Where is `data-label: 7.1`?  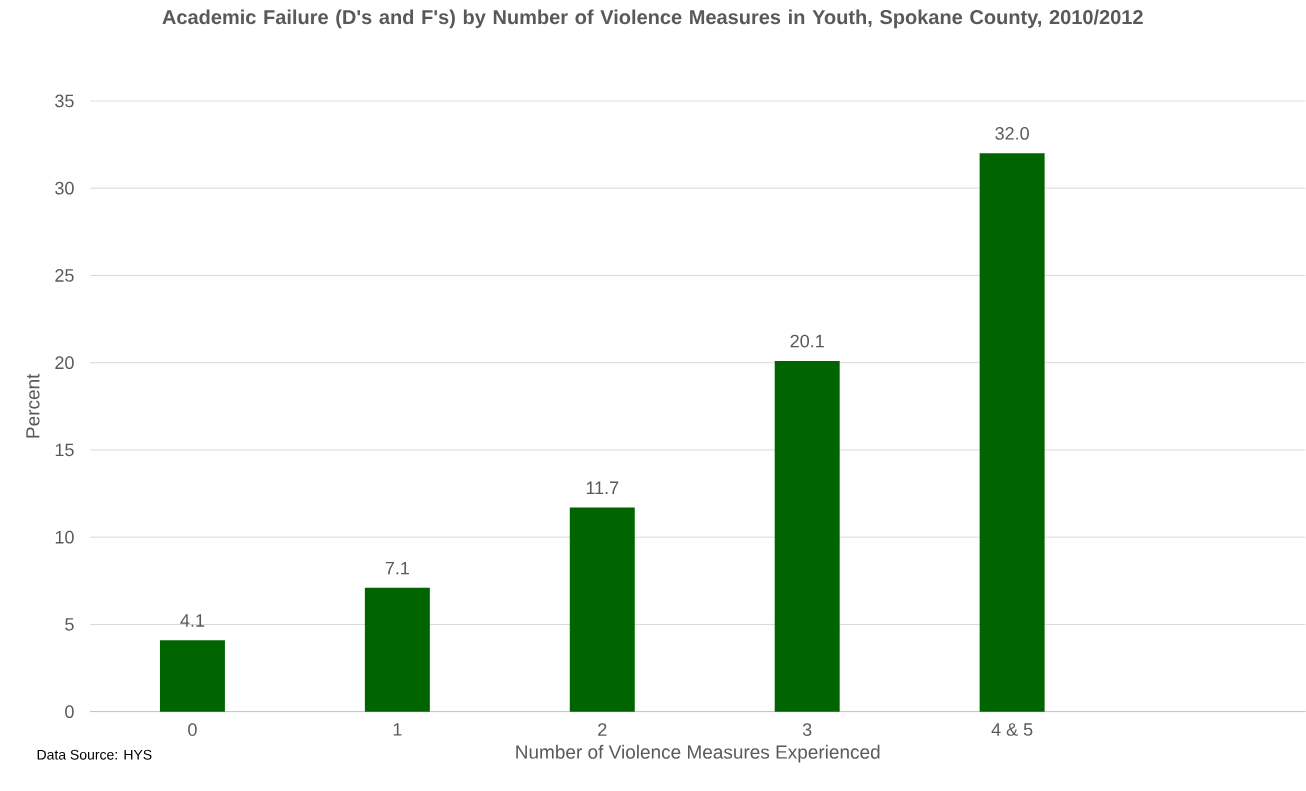 data-label: 7.1 is located at coordinates (397, 568).